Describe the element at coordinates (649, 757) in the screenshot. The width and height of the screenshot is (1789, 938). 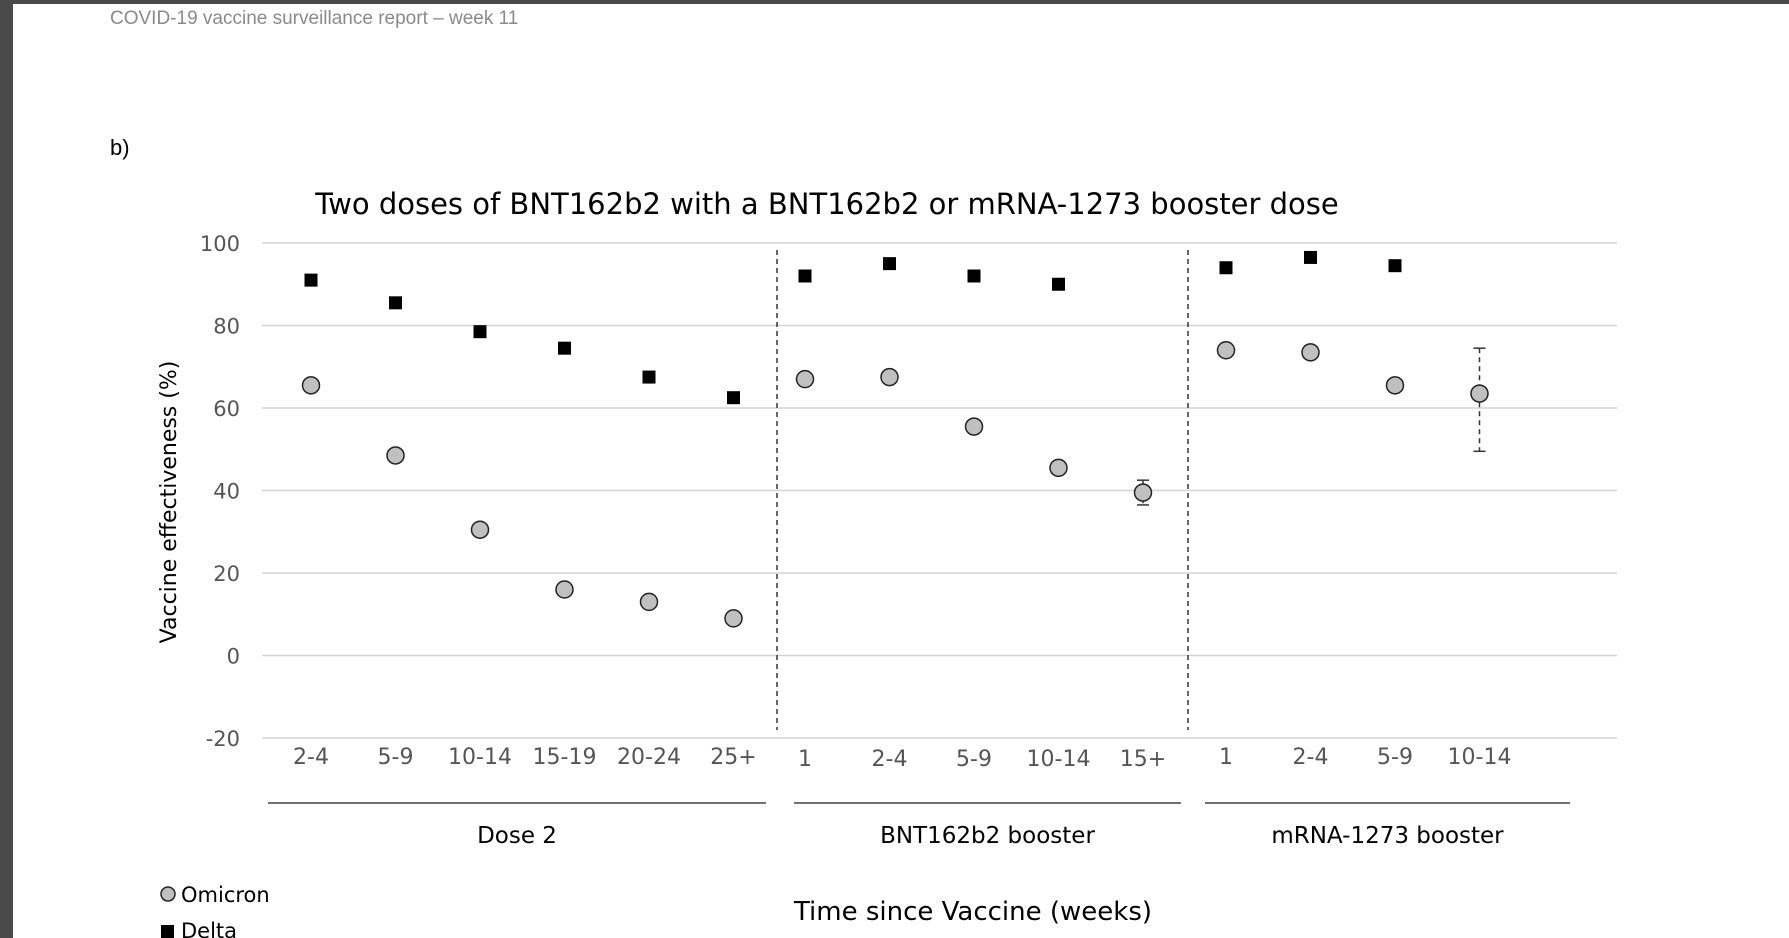
I see `x-tick-label: 20-24` at that location.